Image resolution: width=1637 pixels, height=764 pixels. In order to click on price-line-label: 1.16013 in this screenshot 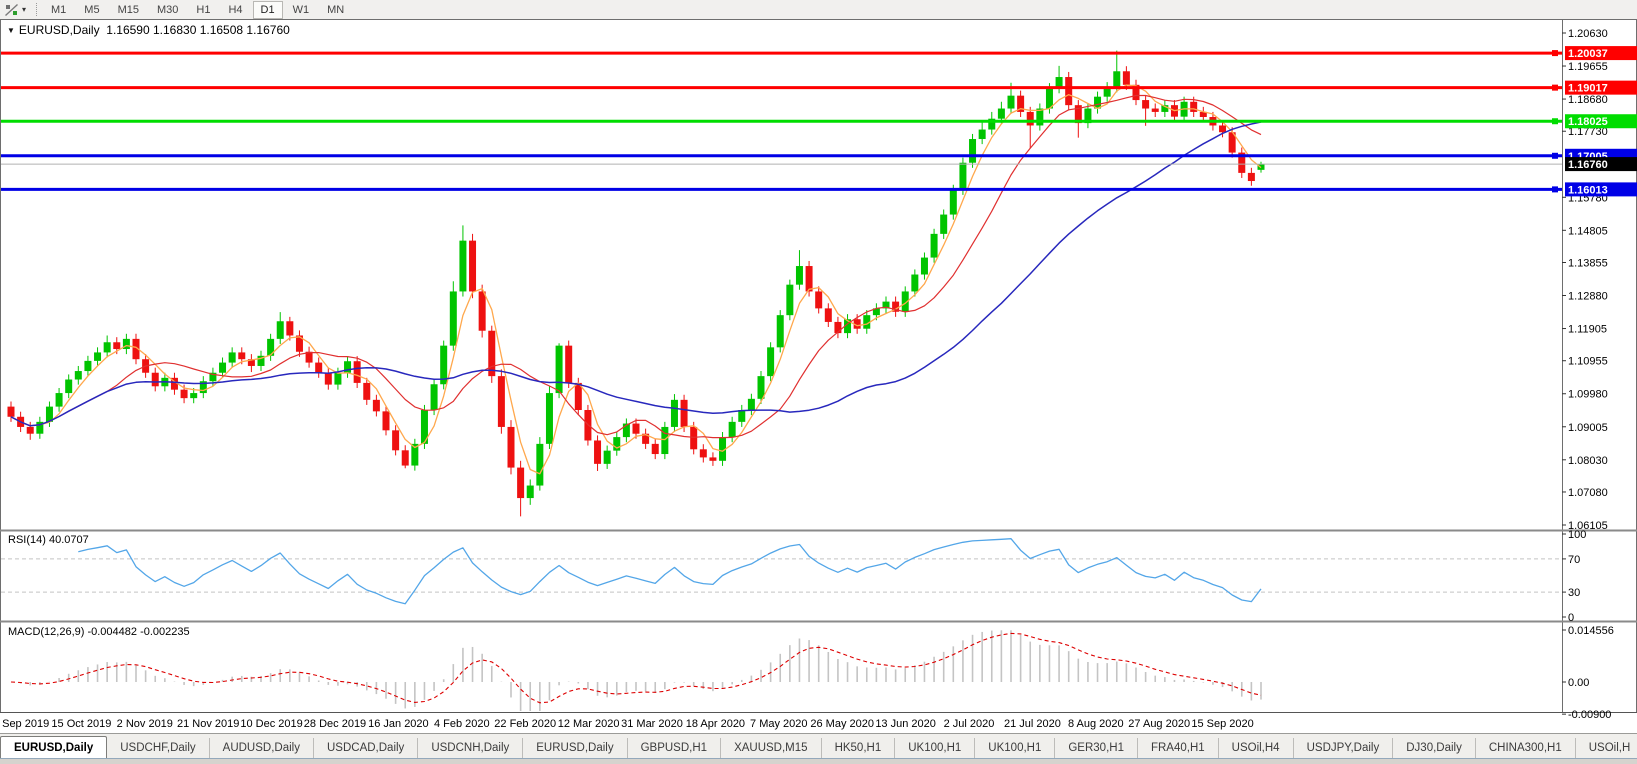, I will do `click(1588, 190)`.